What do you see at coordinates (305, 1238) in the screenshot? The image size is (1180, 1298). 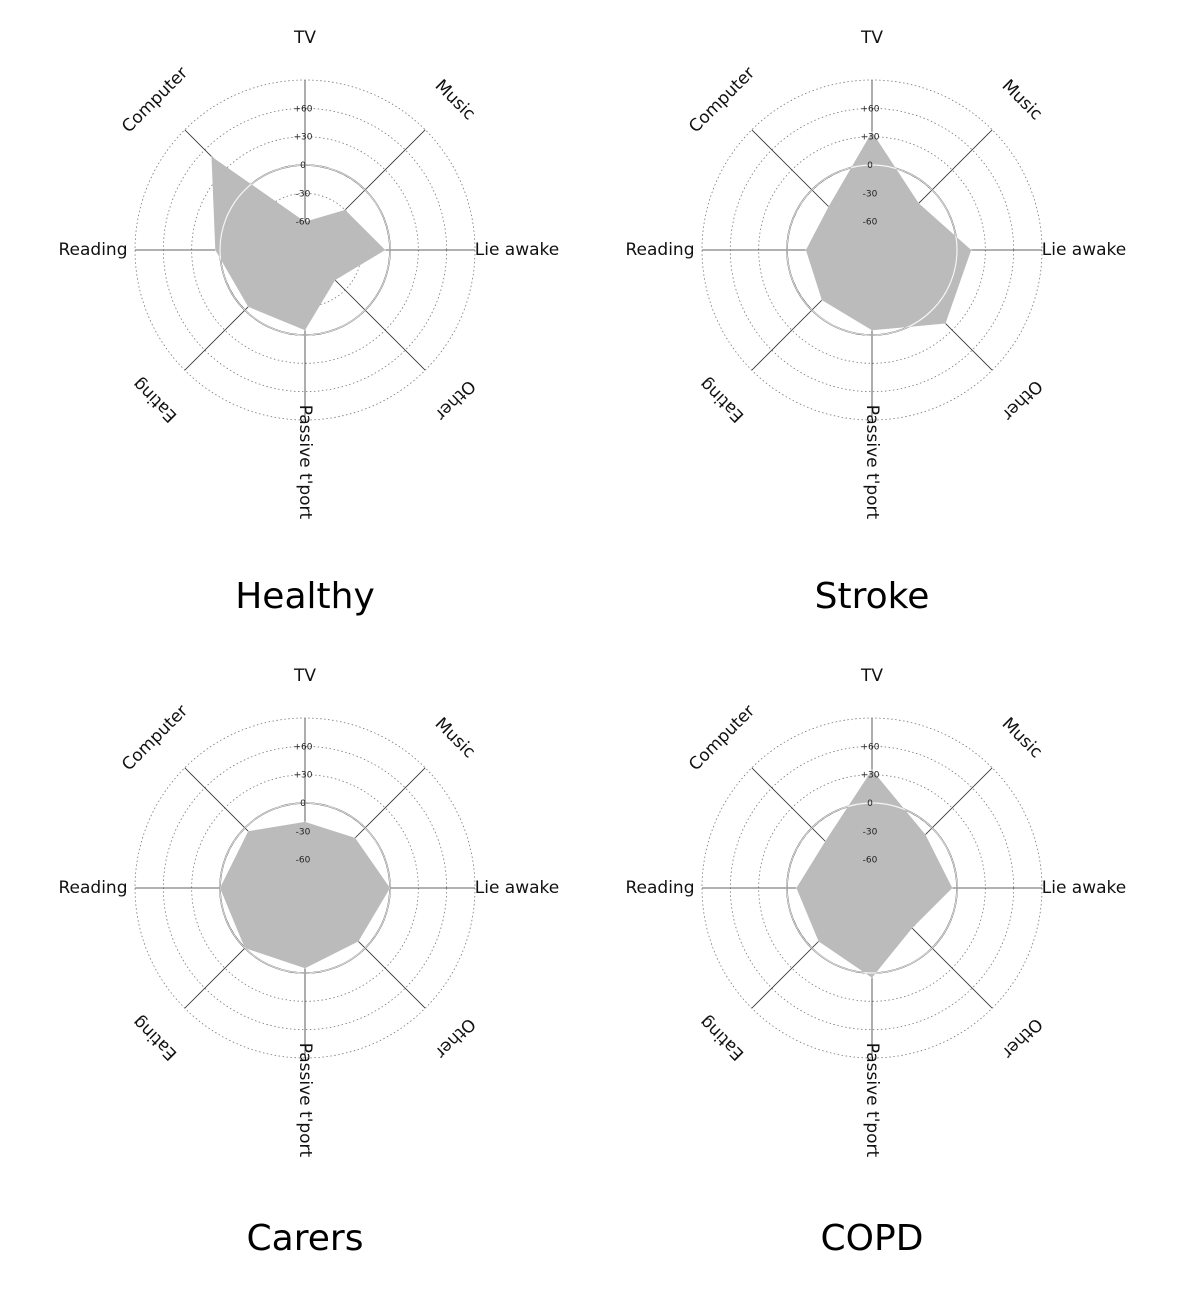 I see `panel-title-carers: Carers` at bounding box center [305, 1238].